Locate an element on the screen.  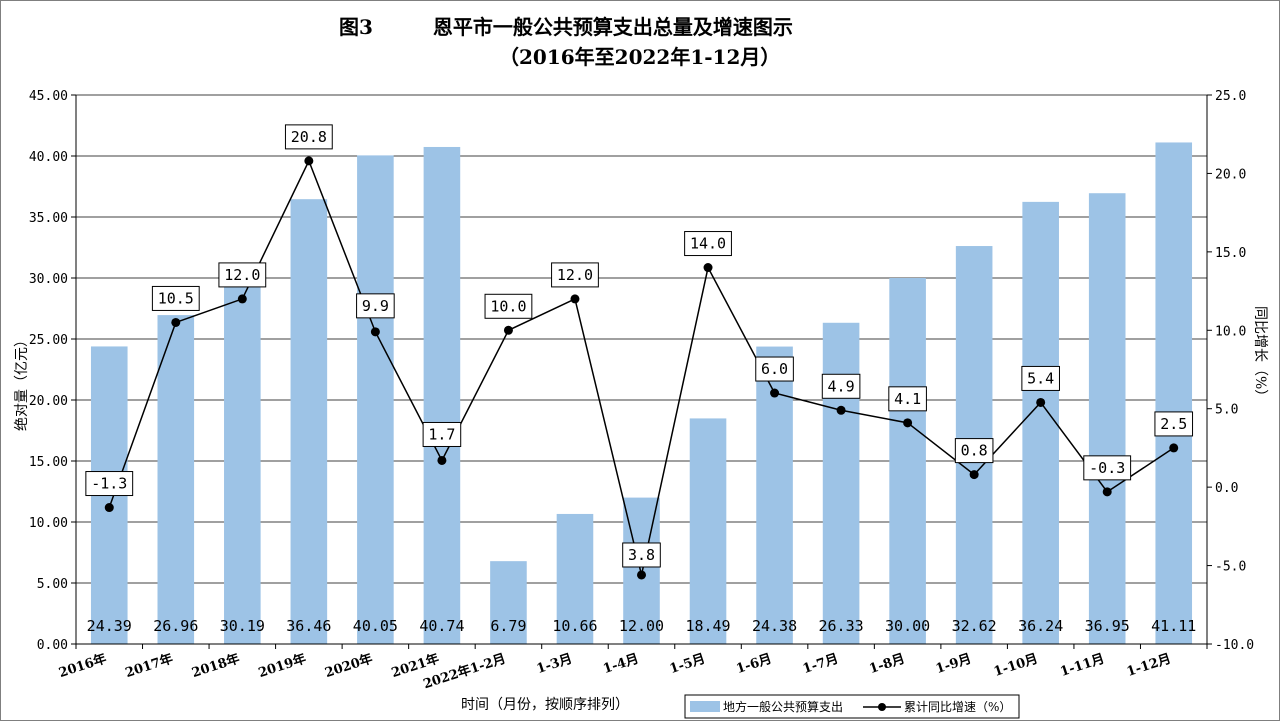
y-right-tick-label: 10.0 is located at coordinates (1230, 331).